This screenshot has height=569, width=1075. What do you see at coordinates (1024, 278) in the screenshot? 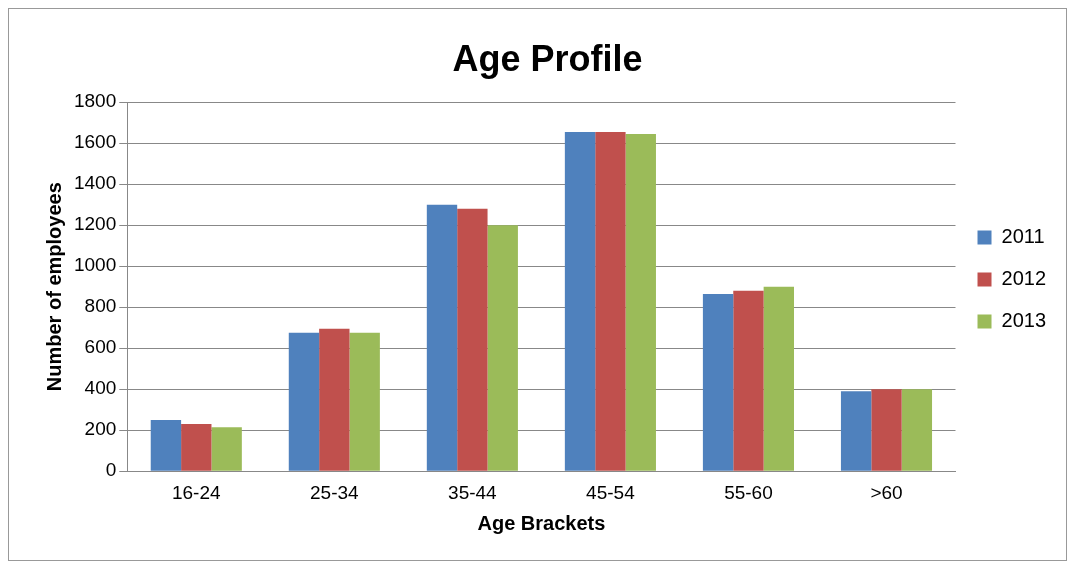
I see `legend-label: 2012` at bounding box center [1024, 278].